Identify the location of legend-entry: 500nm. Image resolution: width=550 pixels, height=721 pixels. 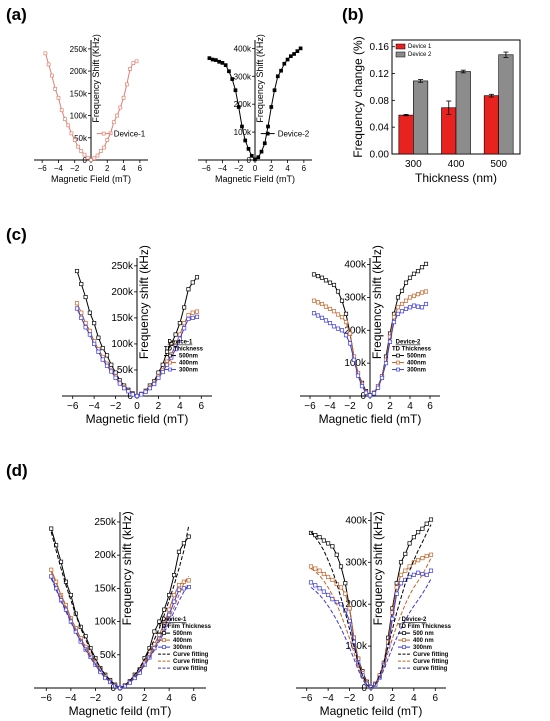
(188, 357).